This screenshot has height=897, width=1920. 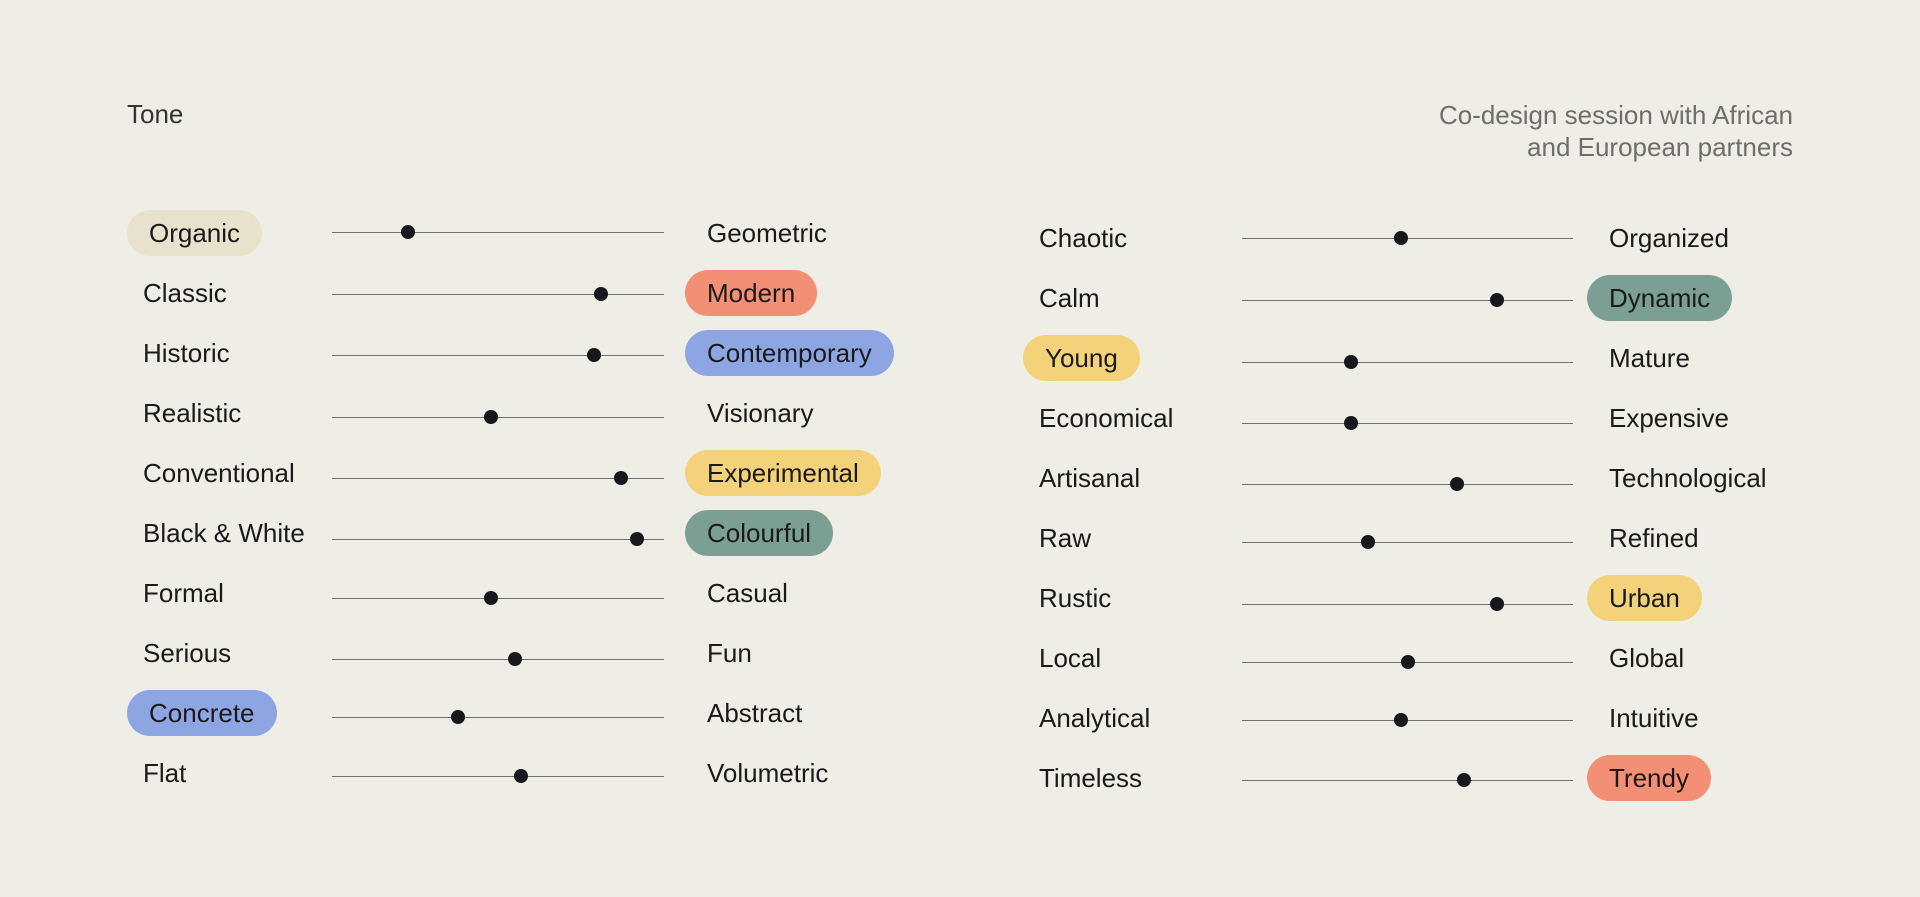 I want to click on scale-right-label: Fun, so click(x=729, y=653).